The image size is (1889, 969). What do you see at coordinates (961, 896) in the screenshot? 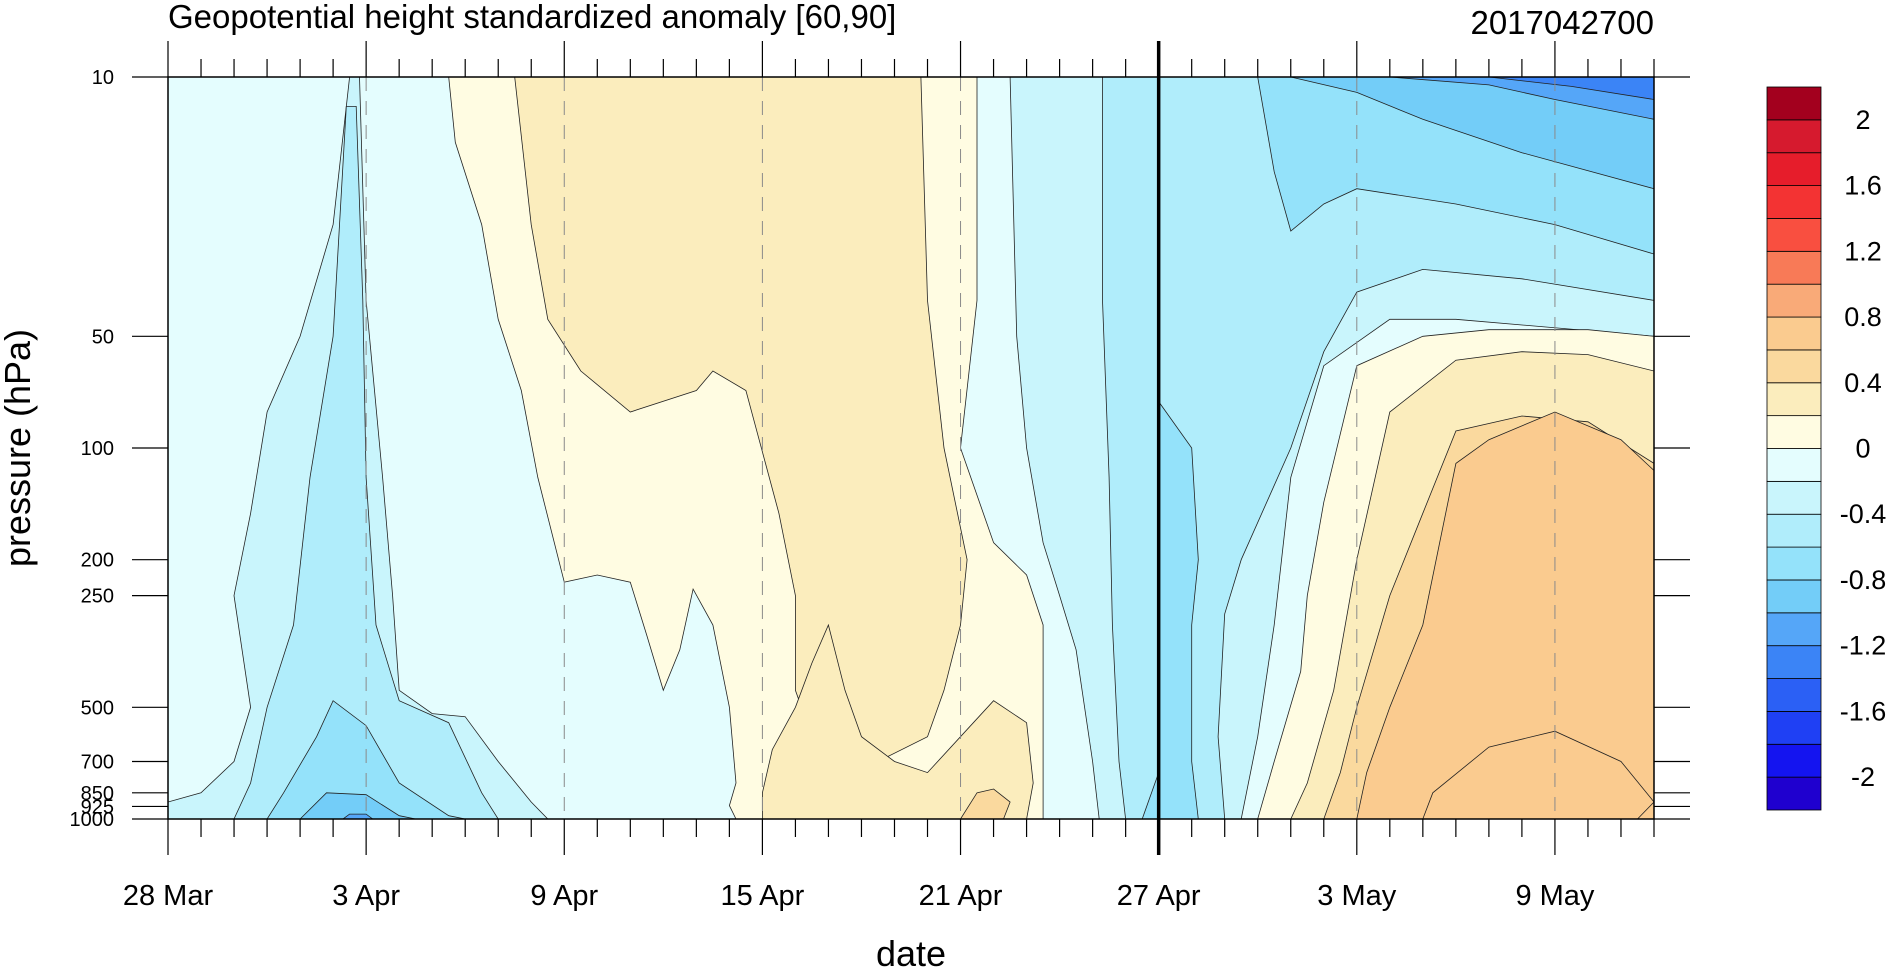
I see `x-tick-label: 21 Apr` at bounding box center [961, 896].